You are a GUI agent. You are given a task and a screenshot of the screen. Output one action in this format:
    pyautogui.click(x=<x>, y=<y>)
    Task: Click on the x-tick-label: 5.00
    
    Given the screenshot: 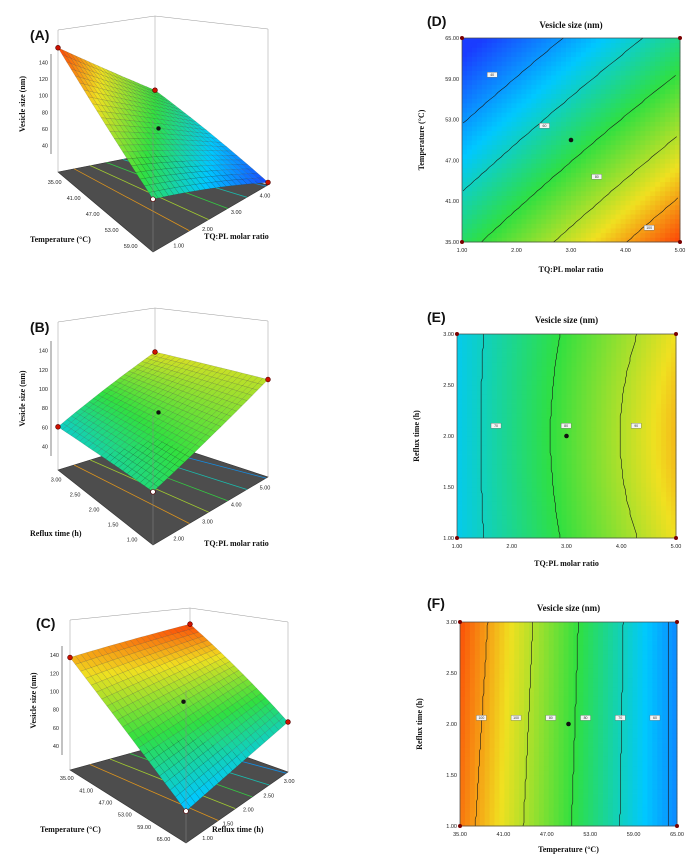 What is the action you would take?
    pyautogui.click(x=680, y=251)
    